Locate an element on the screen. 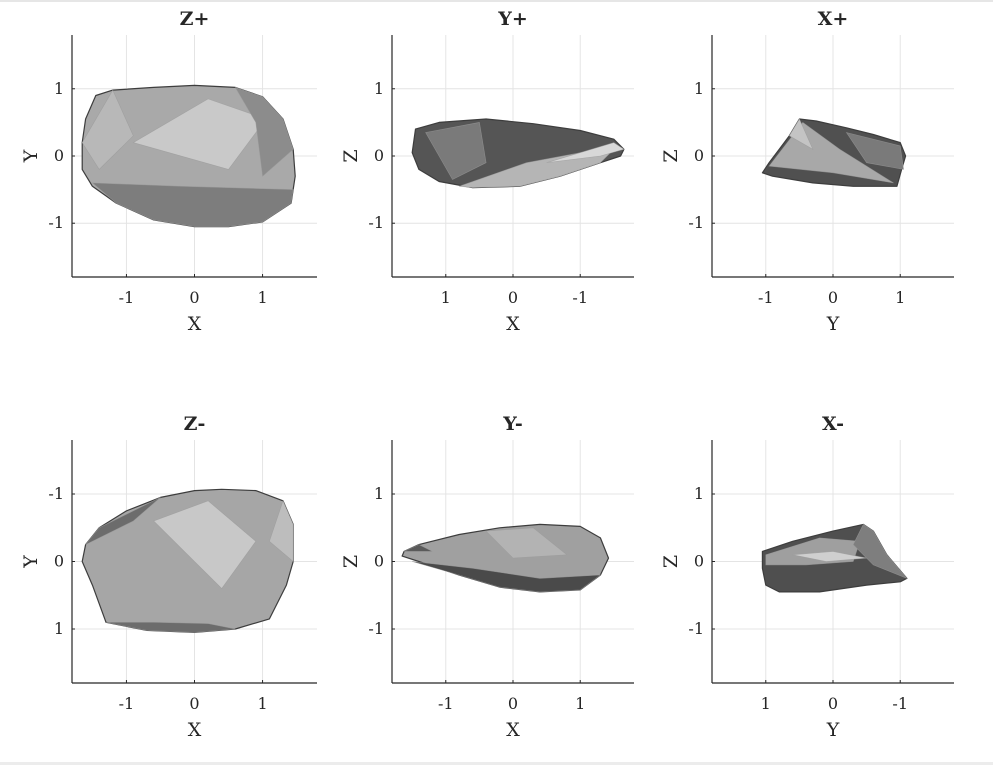 The image size is (993, 769). subplot-title: Z+ is located at coordinates (195, 19).